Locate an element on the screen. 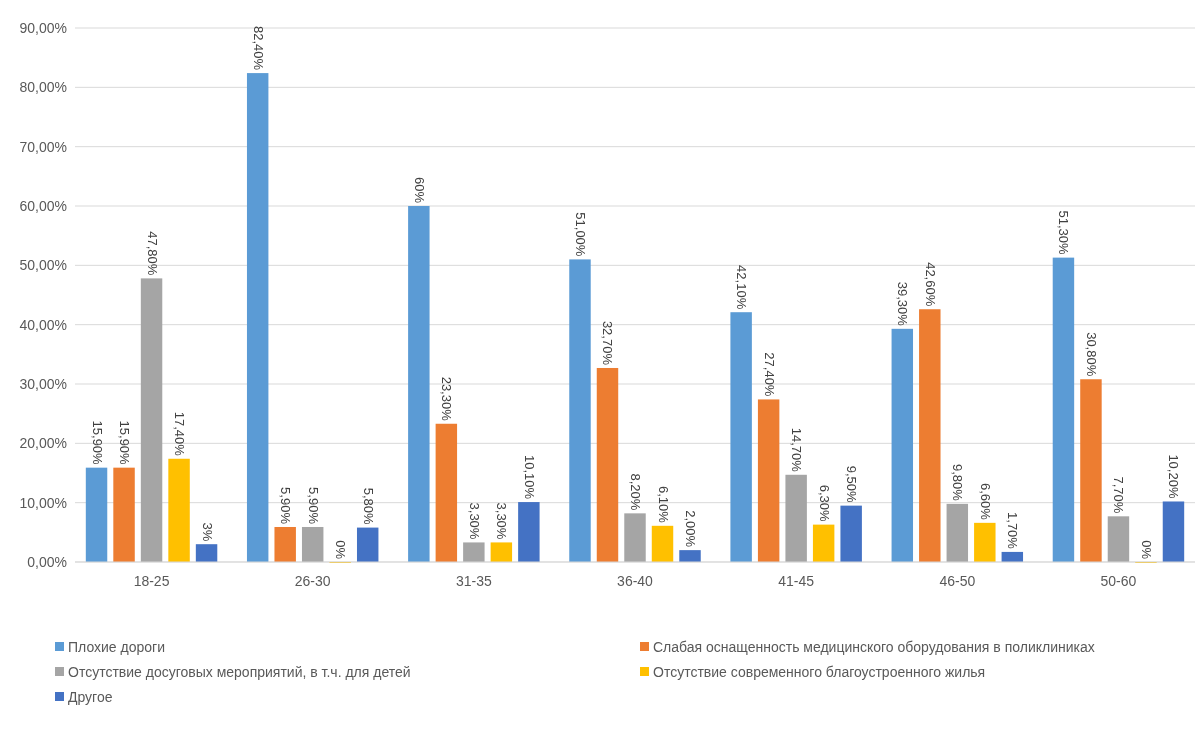 The width and height of the screenshot is (1203, 735). x-tick-label: 26-30 is located at coordinates (312, 581).